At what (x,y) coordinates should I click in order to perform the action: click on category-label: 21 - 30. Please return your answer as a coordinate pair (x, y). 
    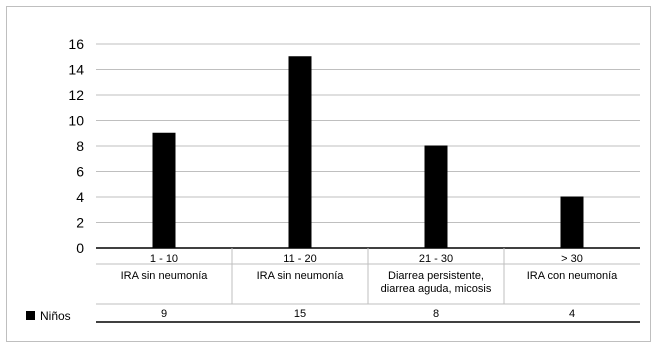
    Looking at the image, I should click on (436, 259).